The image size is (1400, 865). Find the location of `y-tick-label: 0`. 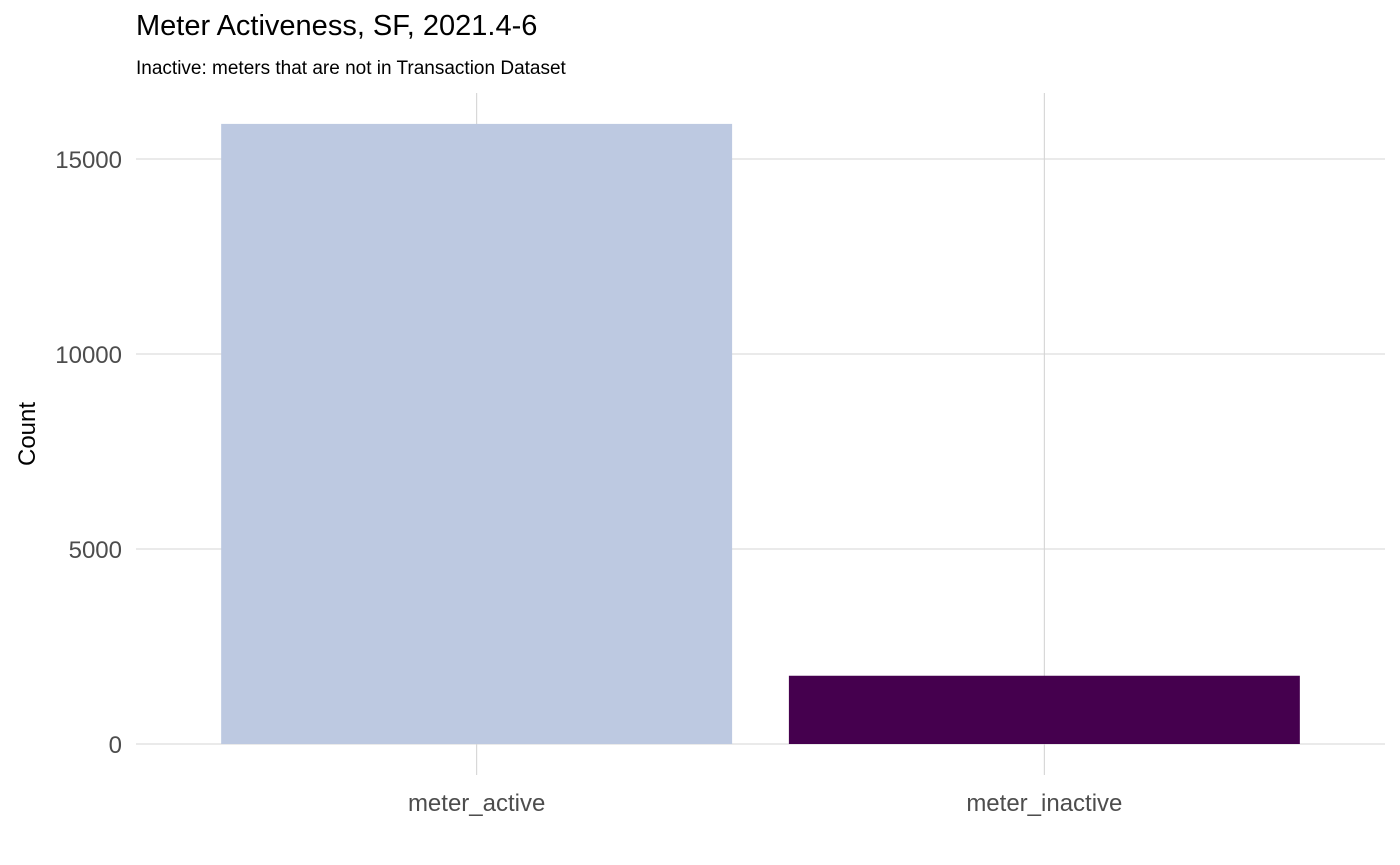

y-tick-label: 0 is located at coordinates (115, 745).